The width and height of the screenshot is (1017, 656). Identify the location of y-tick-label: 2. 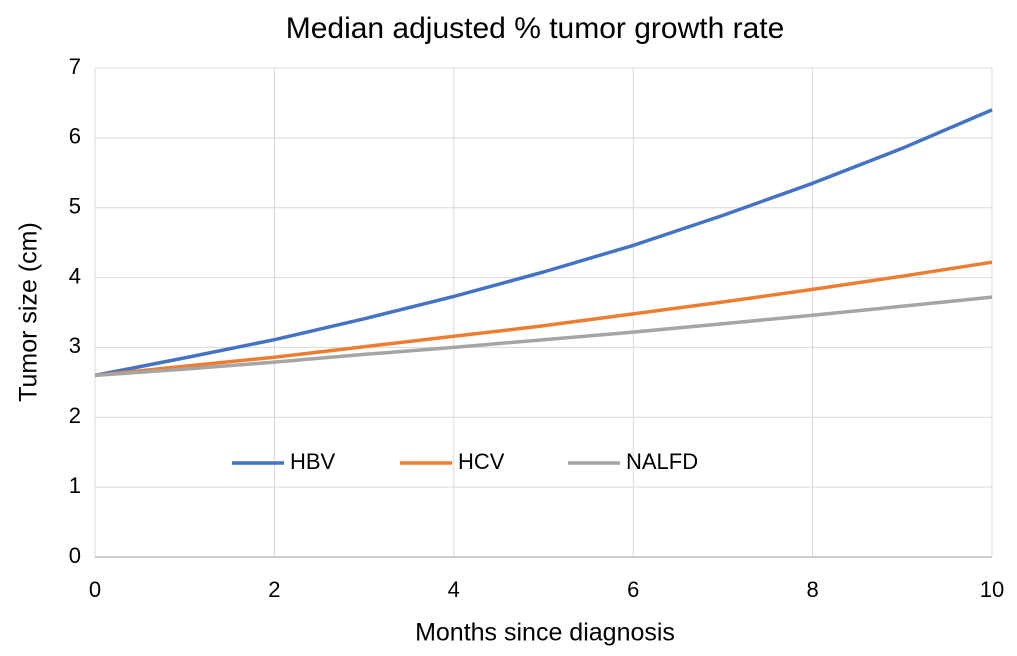
(75, 415).